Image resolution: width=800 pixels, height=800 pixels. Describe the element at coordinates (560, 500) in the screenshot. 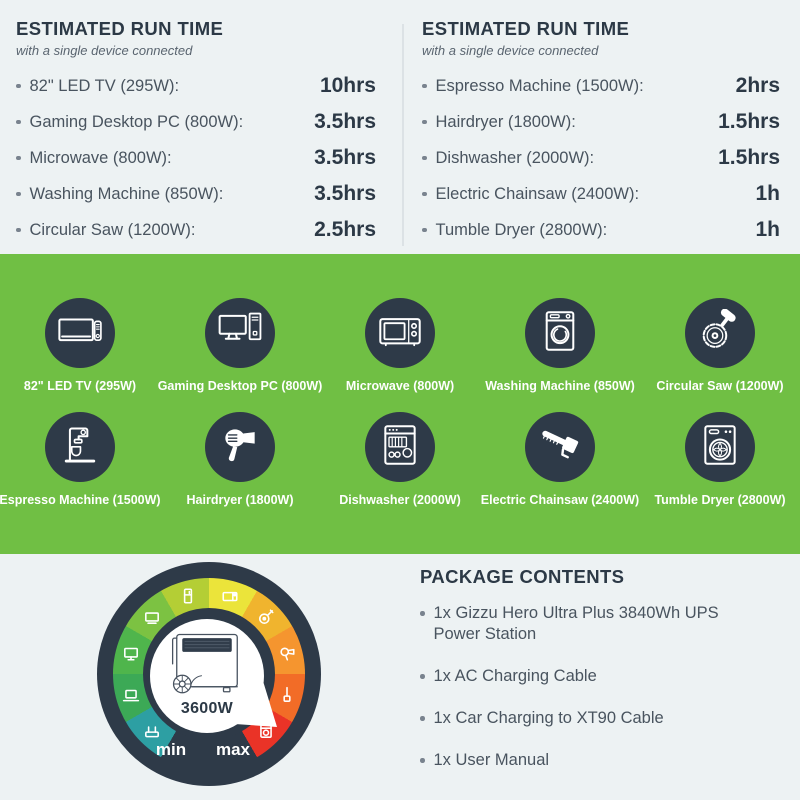

I see `device-icon-label: Electric Chainsaw (2400W)` at that location.